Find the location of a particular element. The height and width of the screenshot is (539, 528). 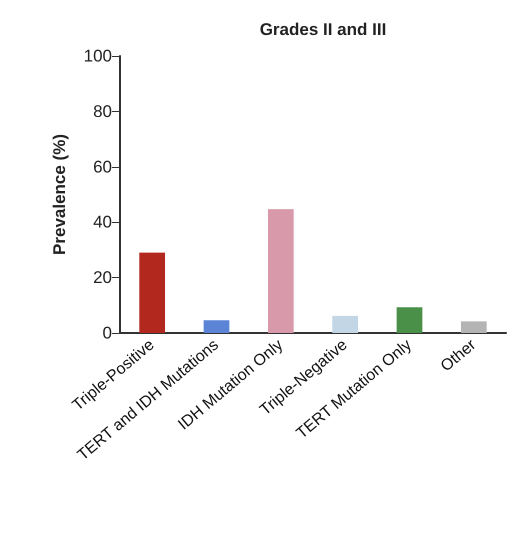

y-axis-title: Prevalence (%) is located at coordinates (59, 194).